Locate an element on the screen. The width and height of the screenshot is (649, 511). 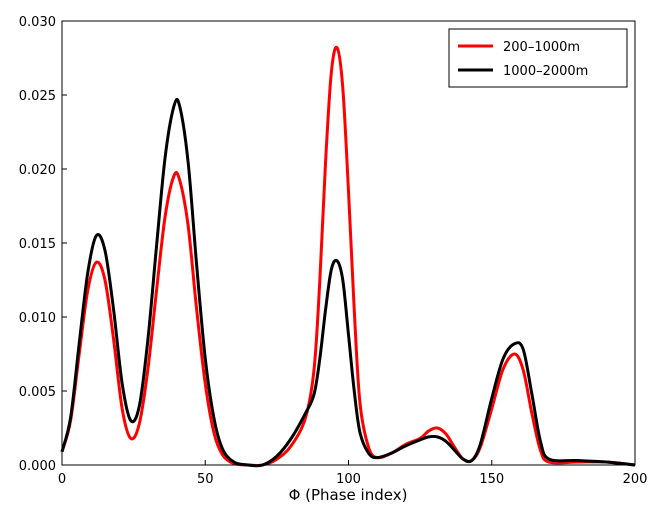
legend-box is located at coordinates (538, 58).